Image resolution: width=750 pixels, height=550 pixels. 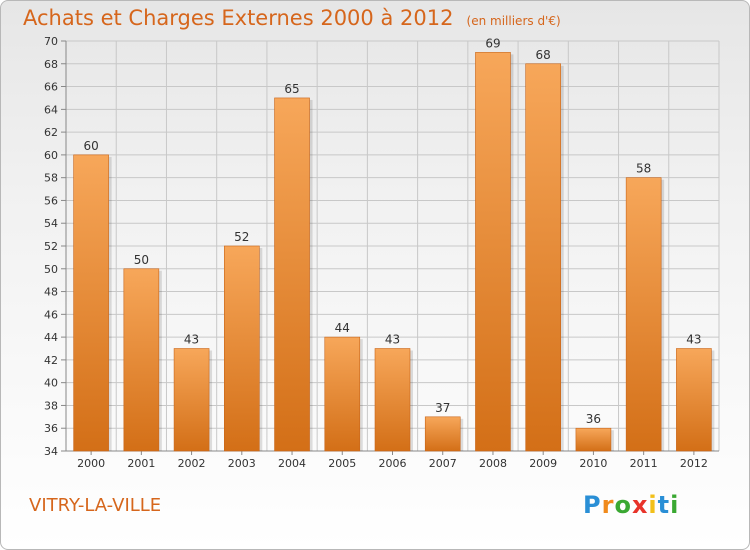 What do you see at coordinates (51, 132) in the screenshot?
I see `y-tick-label: 62` at bounding box center [51, 132].